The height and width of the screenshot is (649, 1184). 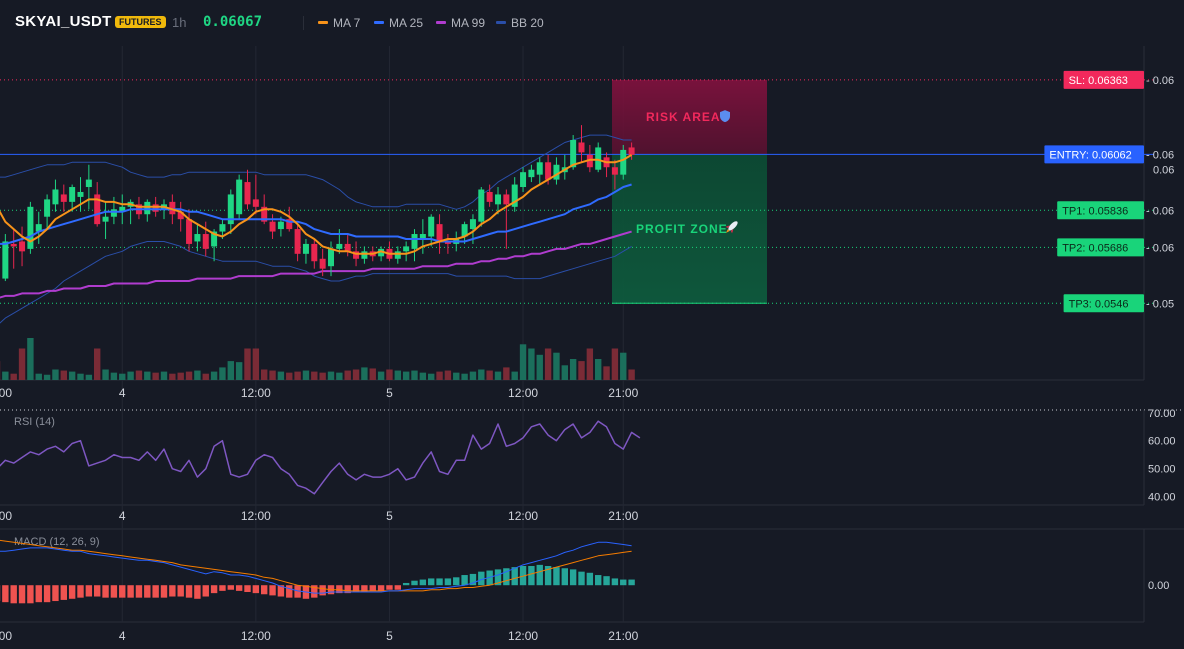 What do you see at coordinates (527, 23) in the screenshot?
I see `legend-label: BB 20` at bounding box center [527, 23].